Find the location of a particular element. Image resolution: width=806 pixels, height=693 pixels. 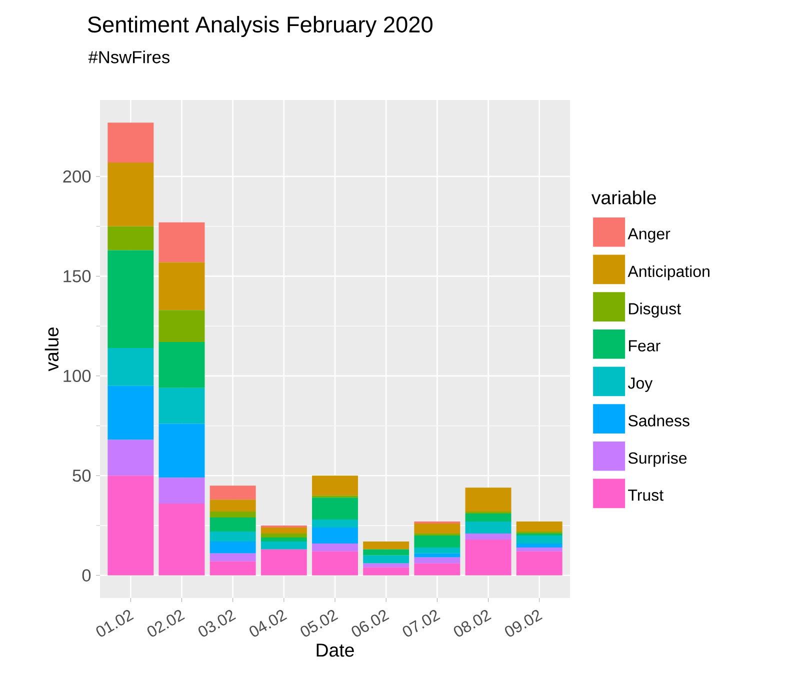

legend-title: variable is located at coordinates (623, 197).